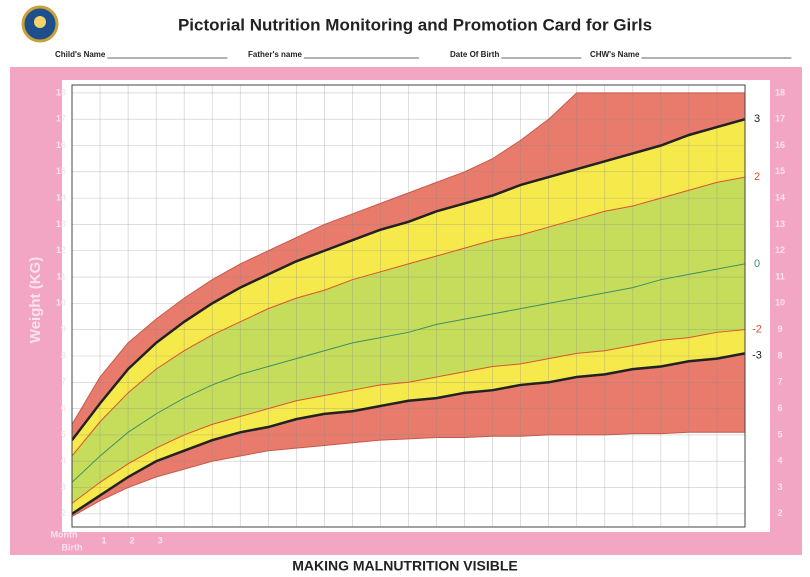  What do you see at coordinates (779, 513) in the screenshot?
I see `y-tick-label-right: 2` at bounding box center [779, 513].